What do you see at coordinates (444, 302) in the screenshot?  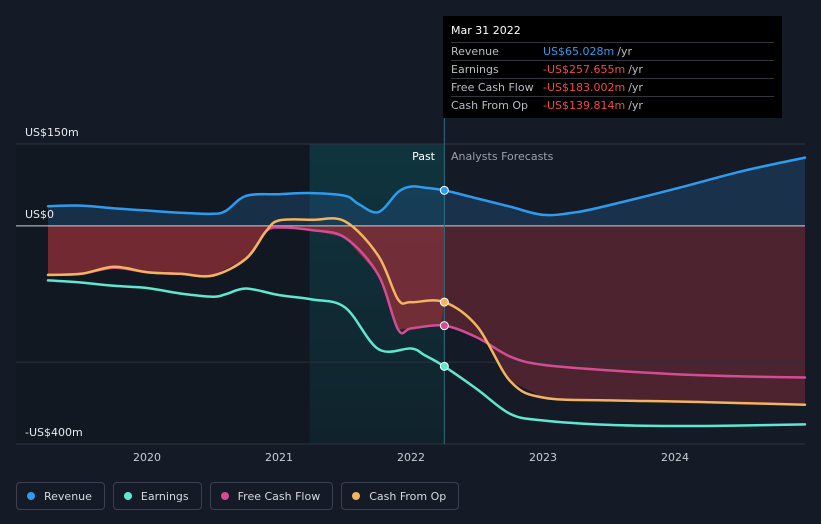 I see `cash-from-op-marker` at bounding box center [444, 302].